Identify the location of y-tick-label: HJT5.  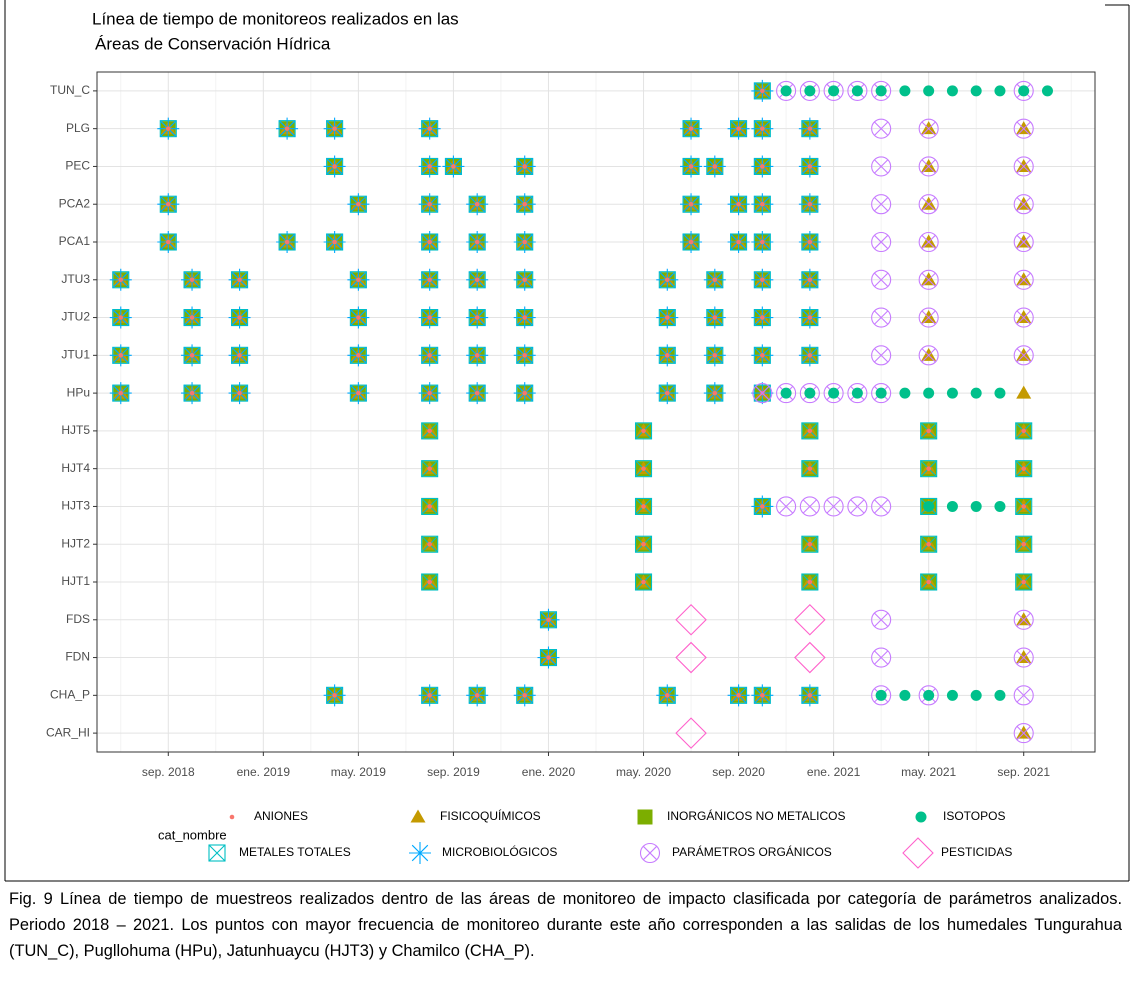
(75, 430).